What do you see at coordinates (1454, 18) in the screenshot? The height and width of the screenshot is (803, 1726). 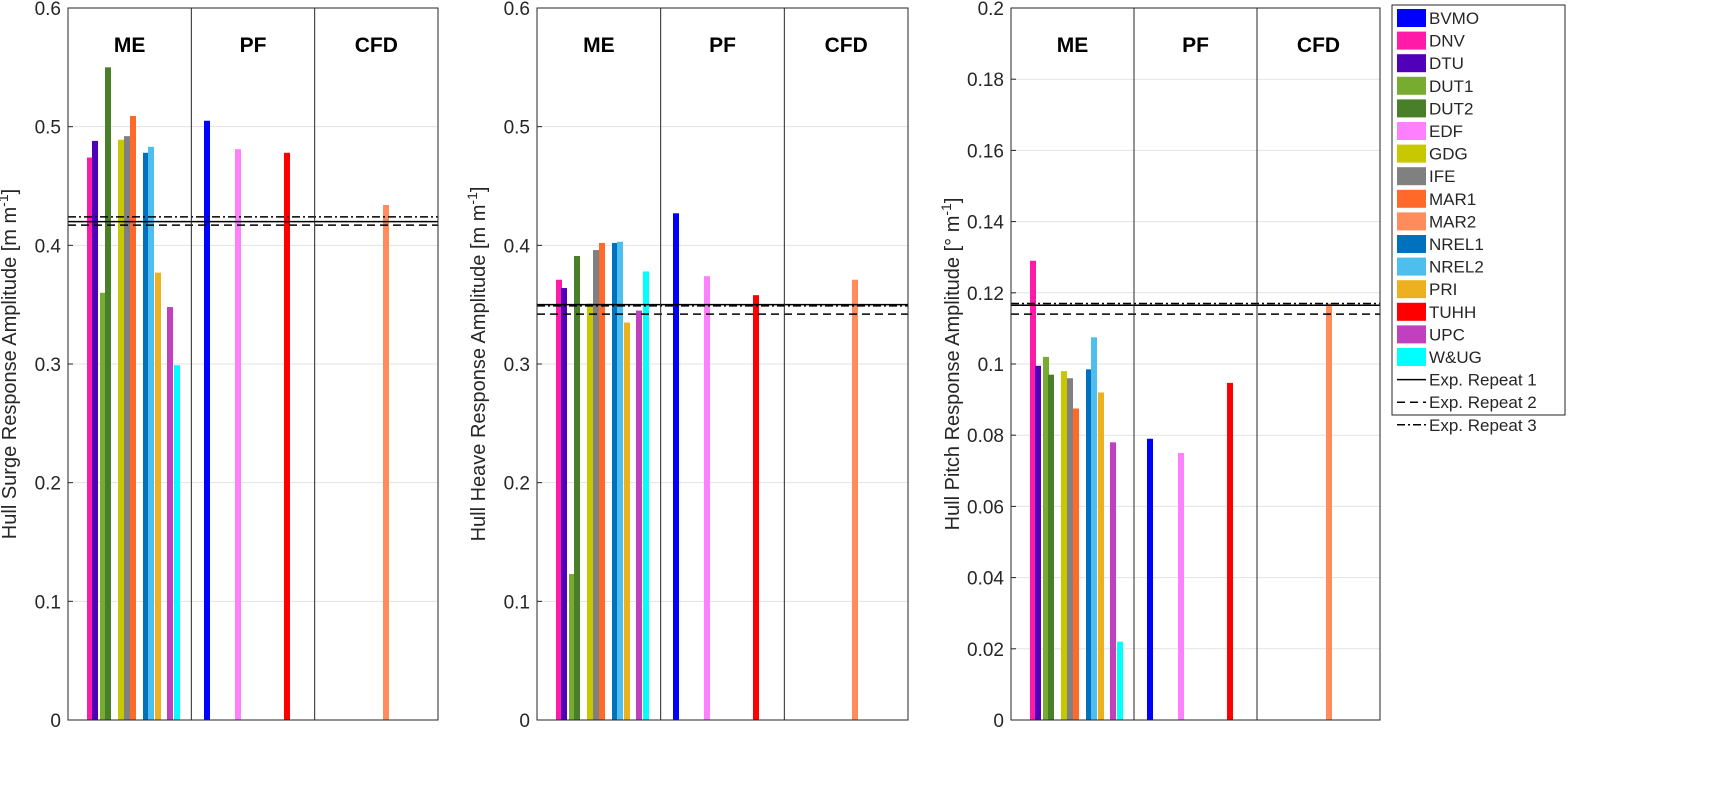 I see `legend-label: BVMO` at bounding box center [1454, 18].